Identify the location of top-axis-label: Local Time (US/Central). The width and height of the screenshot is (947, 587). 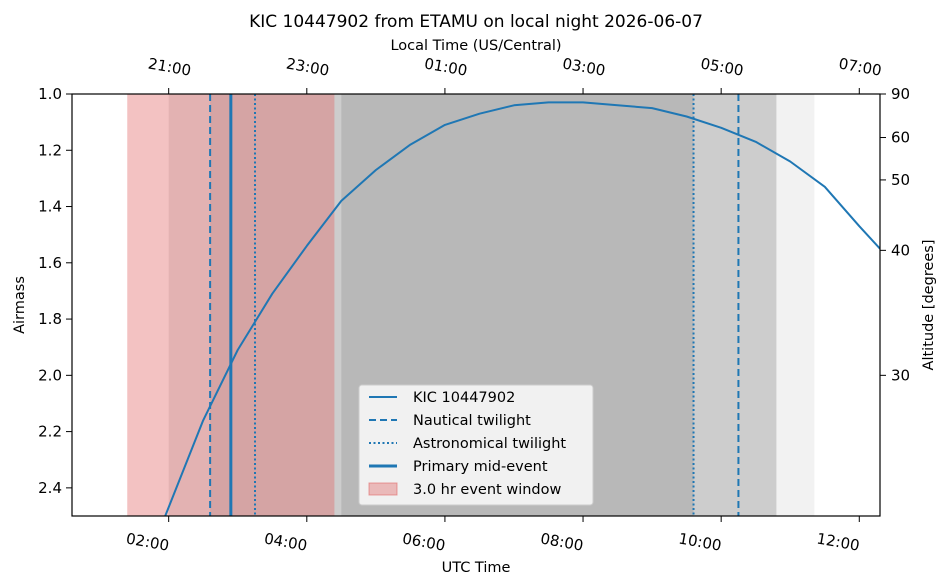
(475, 46).